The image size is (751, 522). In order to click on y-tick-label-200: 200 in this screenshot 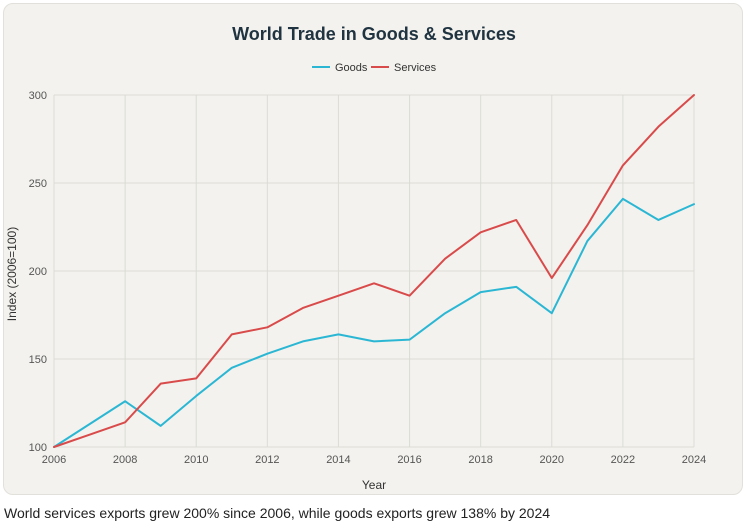, I will do `click(38, 272)`.